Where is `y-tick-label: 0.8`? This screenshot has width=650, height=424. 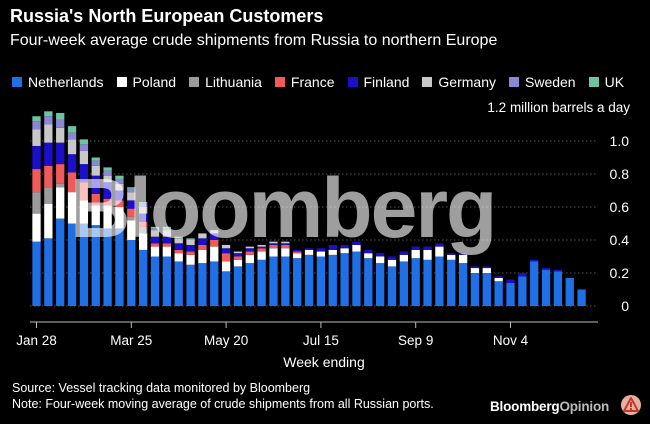
y-tick-label: 0.8 is located at coordinates (620, 174).